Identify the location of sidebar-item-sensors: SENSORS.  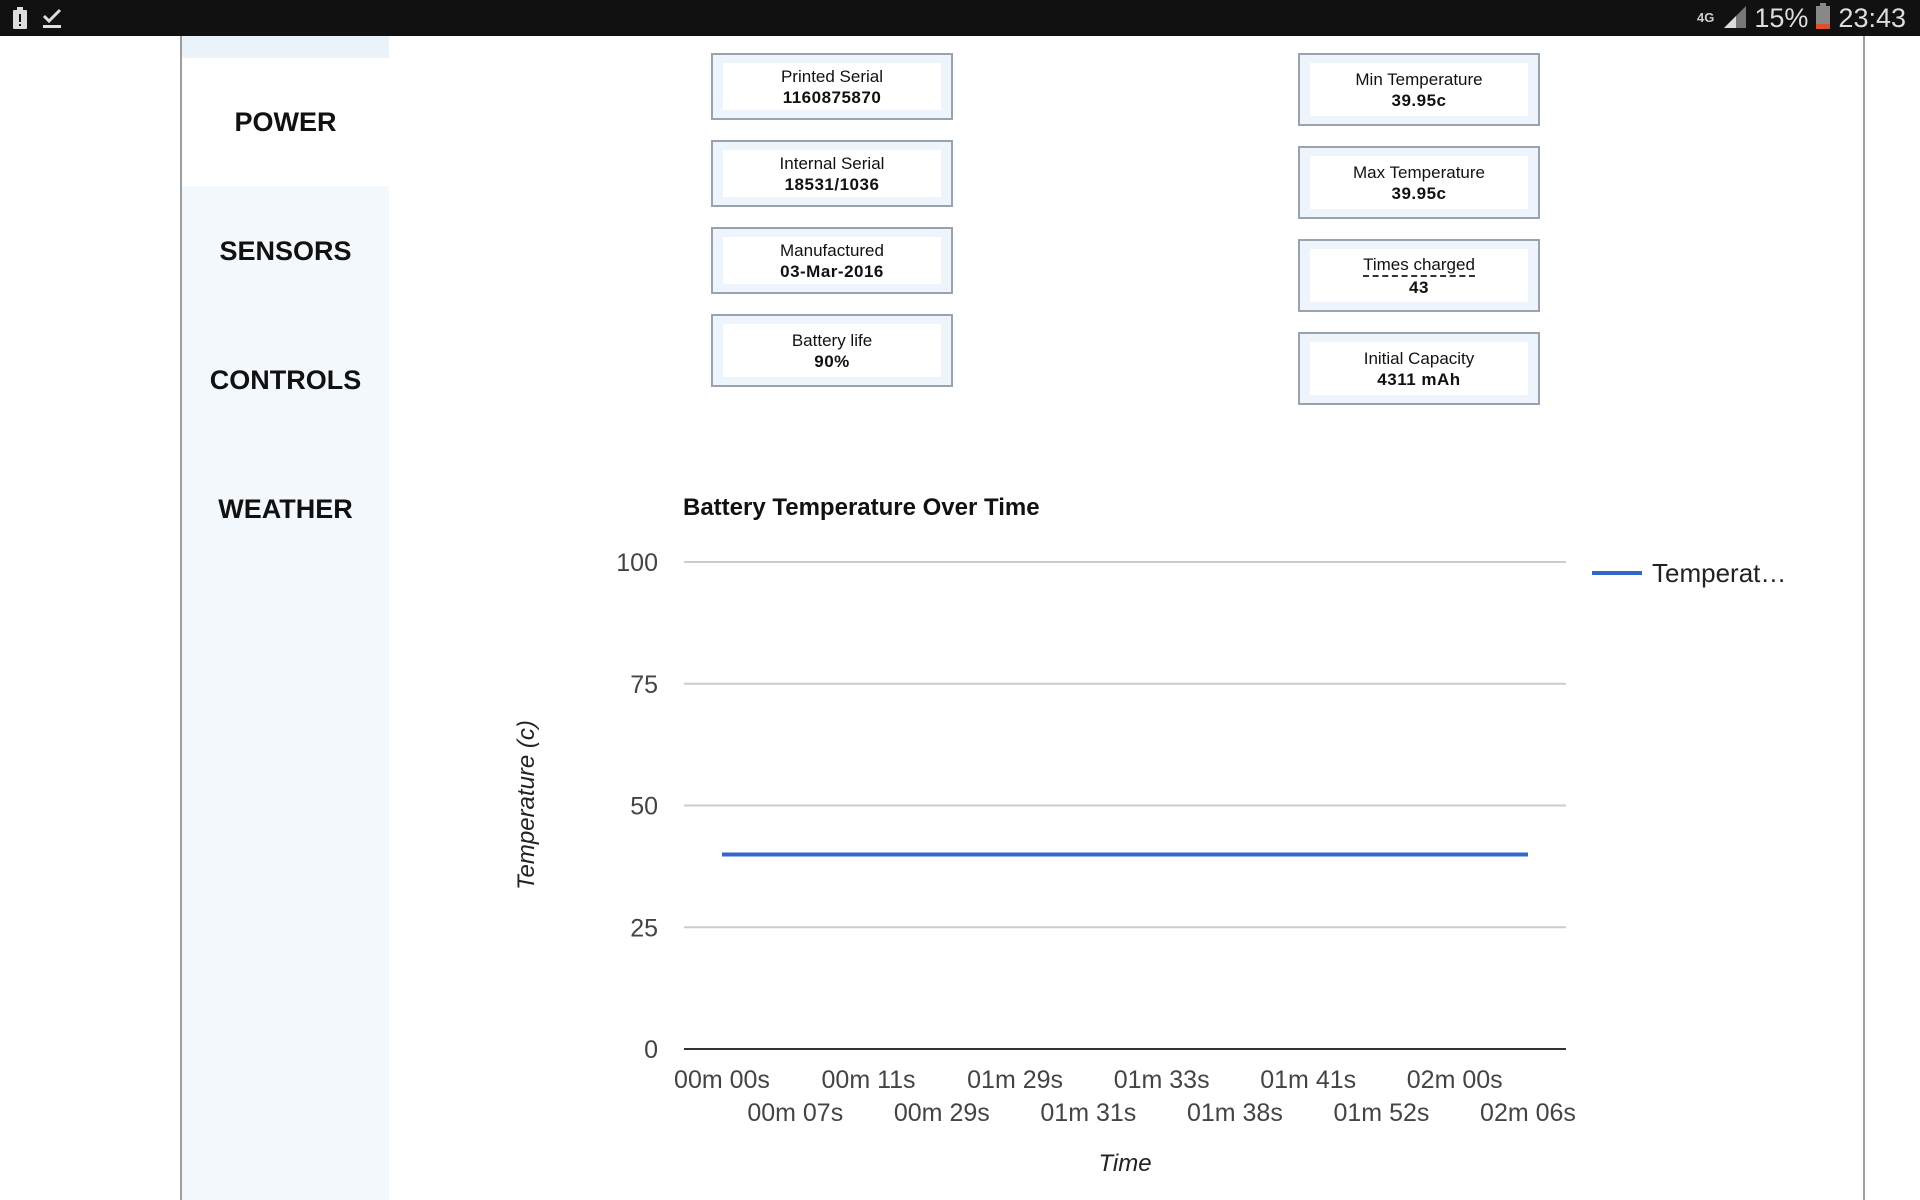
(285, 250).